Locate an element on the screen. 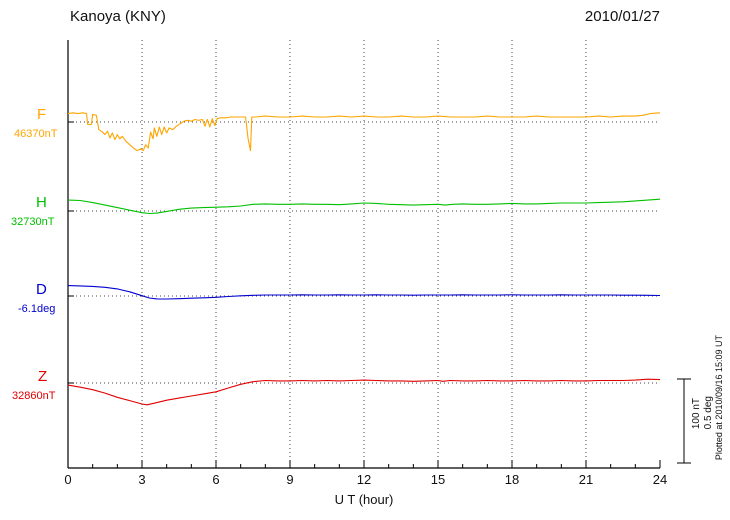 This screenshot has height=520, width=730. x-tick-label-24: 24 is located at coordinates (660, 479).